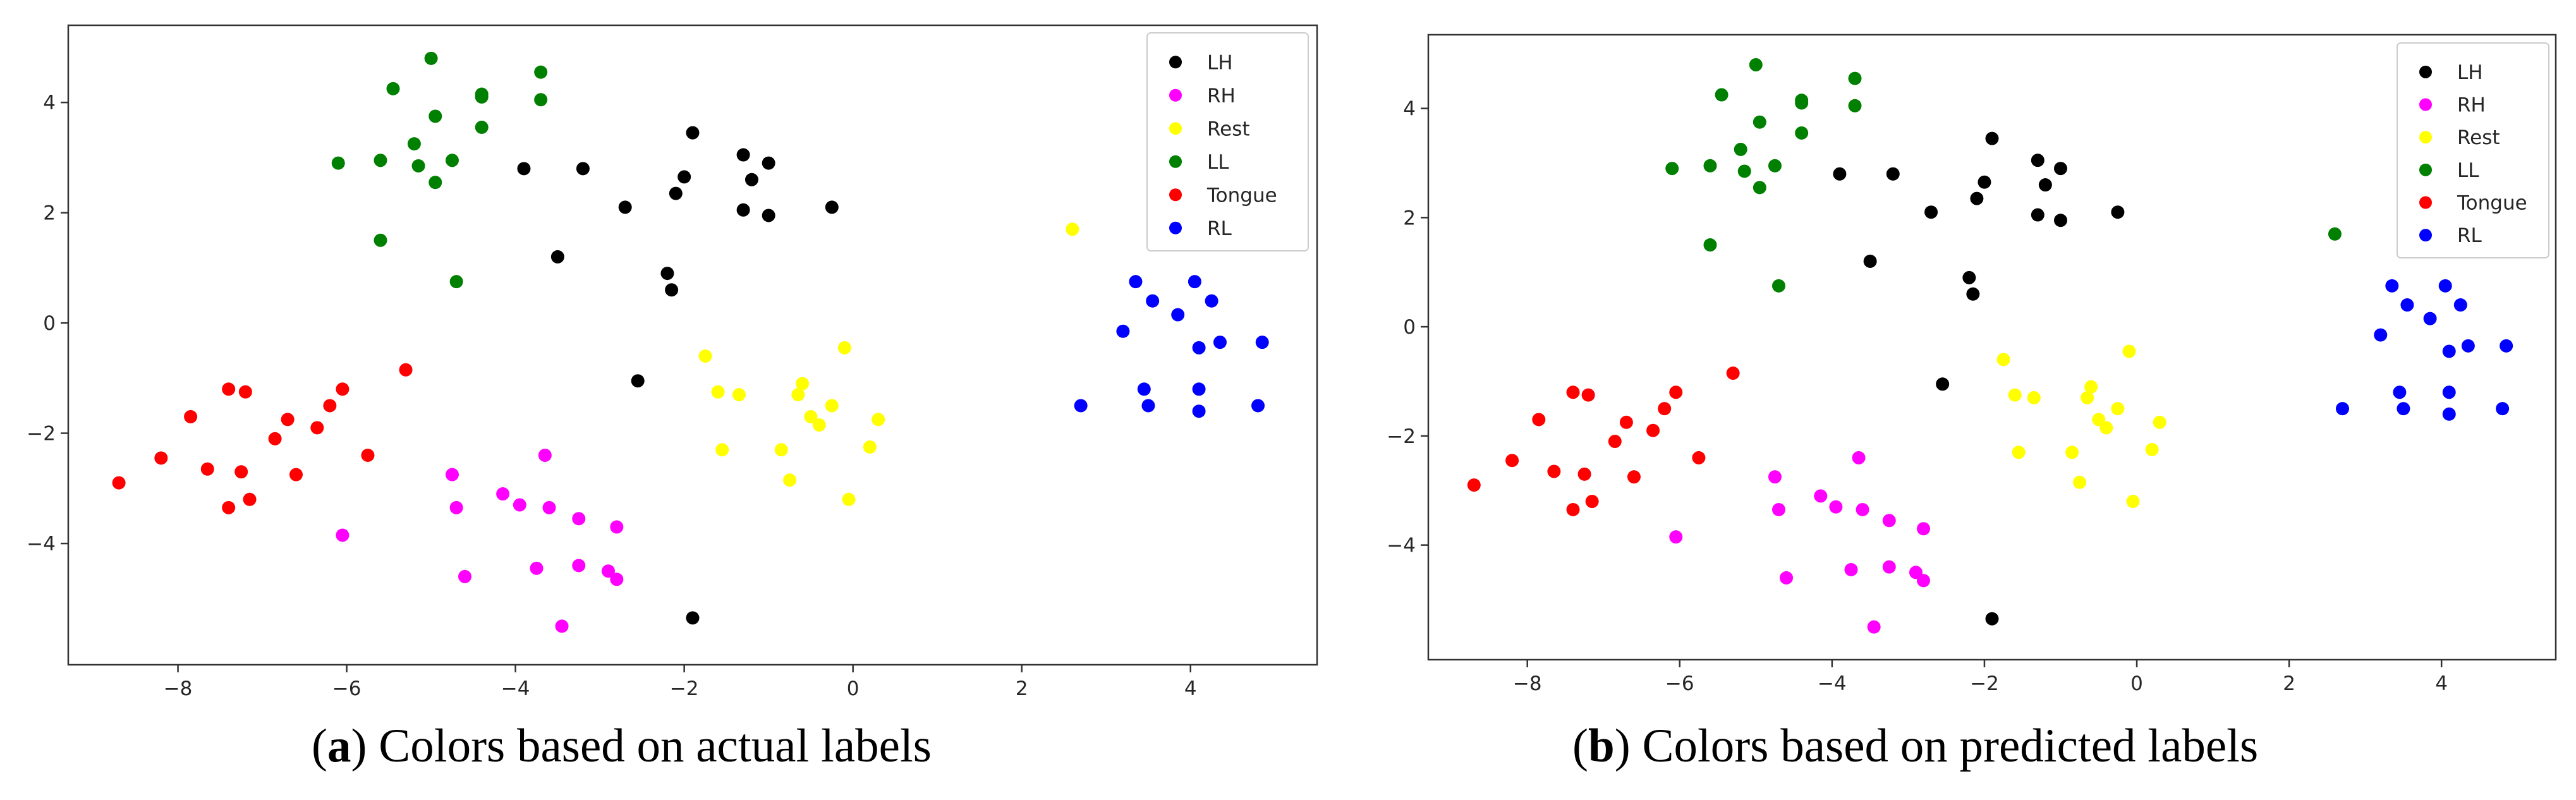 Image resolution: width=2576 pixels, height=800 pixels. What do you see at coordinates (339, 746) in the screenshot?
I see `caption-a-letter: a` at bounding box center [339, 746].